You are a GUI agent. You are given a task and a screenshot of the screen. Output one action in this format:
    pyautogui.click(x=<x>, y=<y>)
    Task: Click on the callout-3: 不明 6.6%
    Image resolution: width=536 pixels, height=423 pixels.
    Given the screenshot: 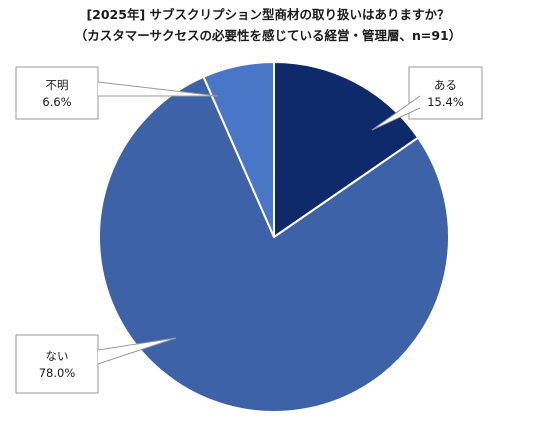 What is the action you would take?
    pyautogui.click(x=117, y=93)
    